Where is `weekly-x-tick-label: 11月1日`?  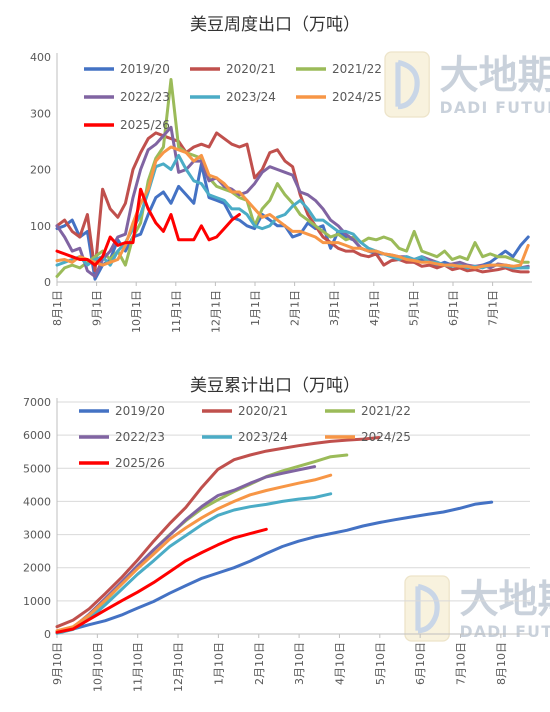 weekly-x-tick-label: 11月1日 is located at coordinates (176, 311).